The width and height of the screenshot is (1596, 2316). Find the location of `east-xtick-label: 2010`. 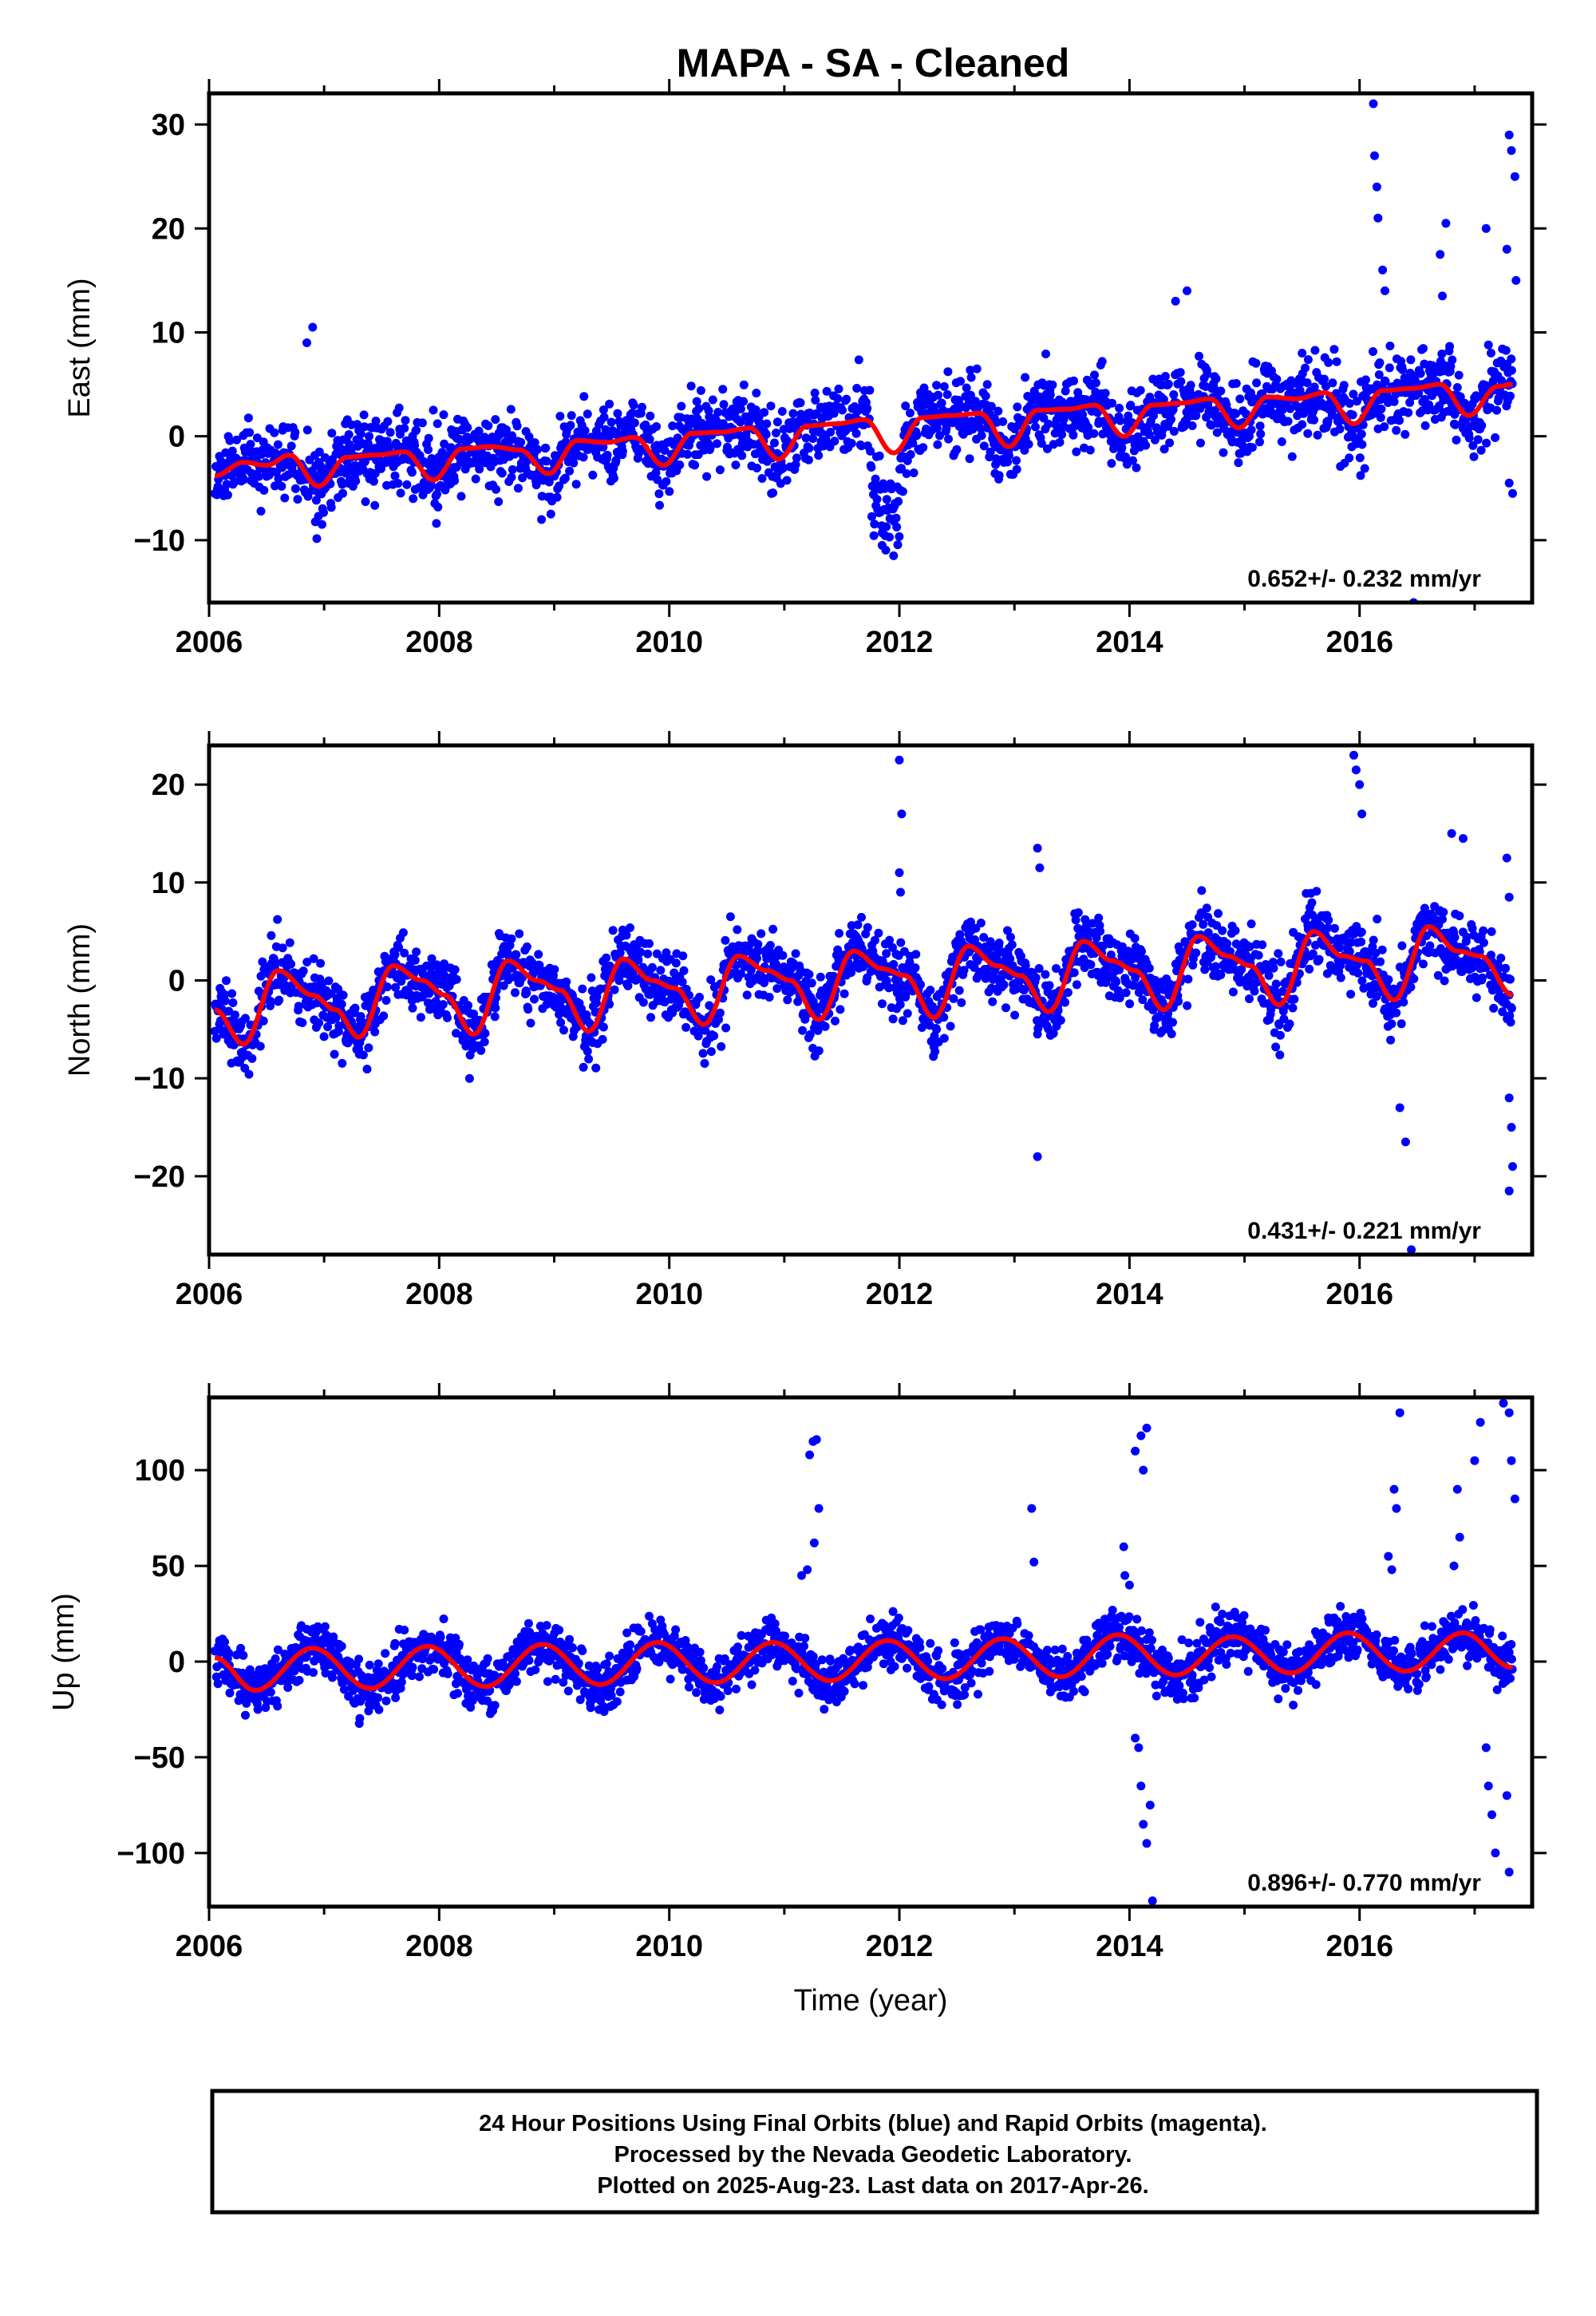

east-xtick-label: 2010 is located at coordinates (669, 642).